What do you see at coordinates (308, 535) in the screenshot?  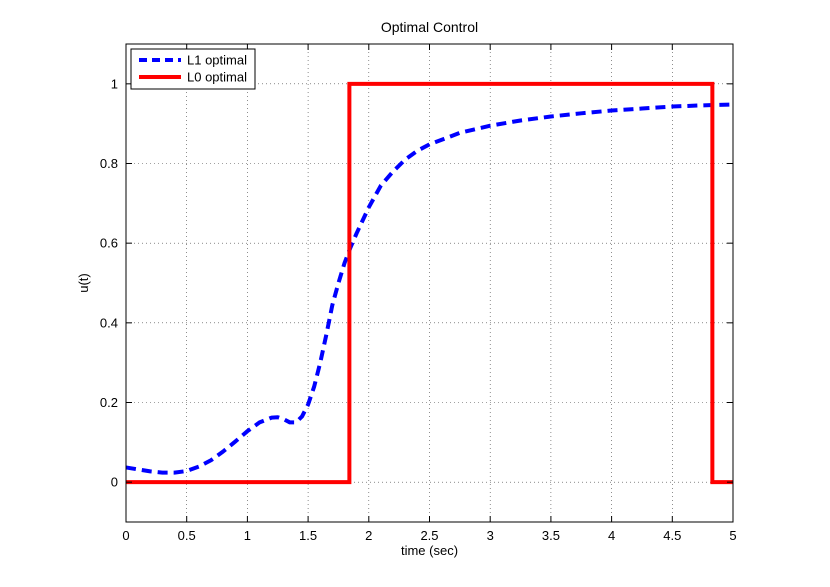 I see `x-tick-label: 1.5` at bounding box center [308, 535].